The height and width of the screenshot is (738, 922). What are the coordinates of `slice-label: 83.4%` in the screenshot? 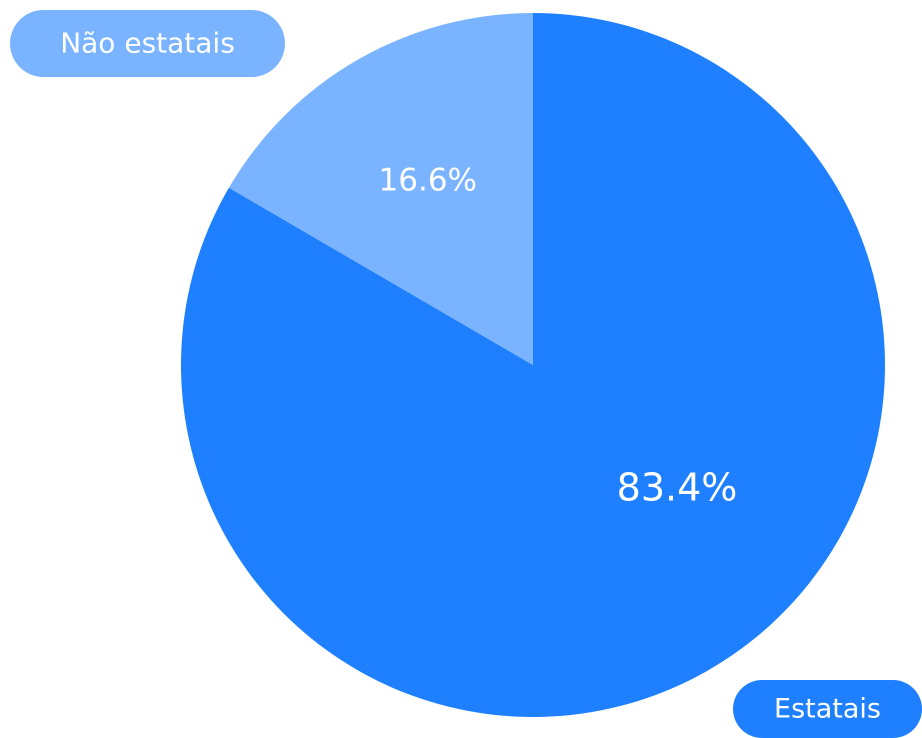 It's located at (677, 488).